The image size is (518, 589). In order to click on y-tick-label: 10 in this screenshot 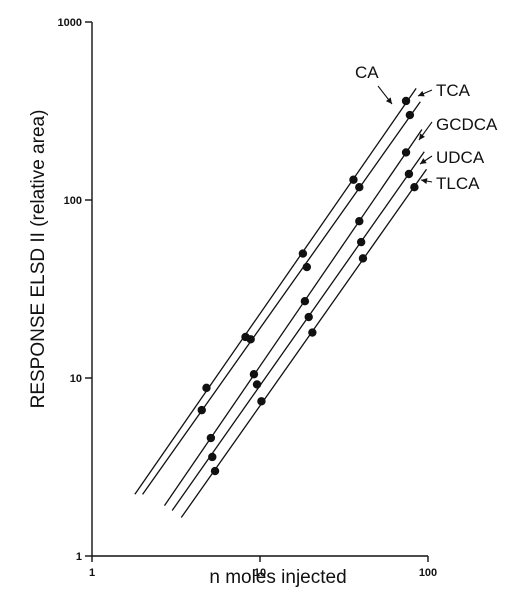, I will do `click(76, 379)`.